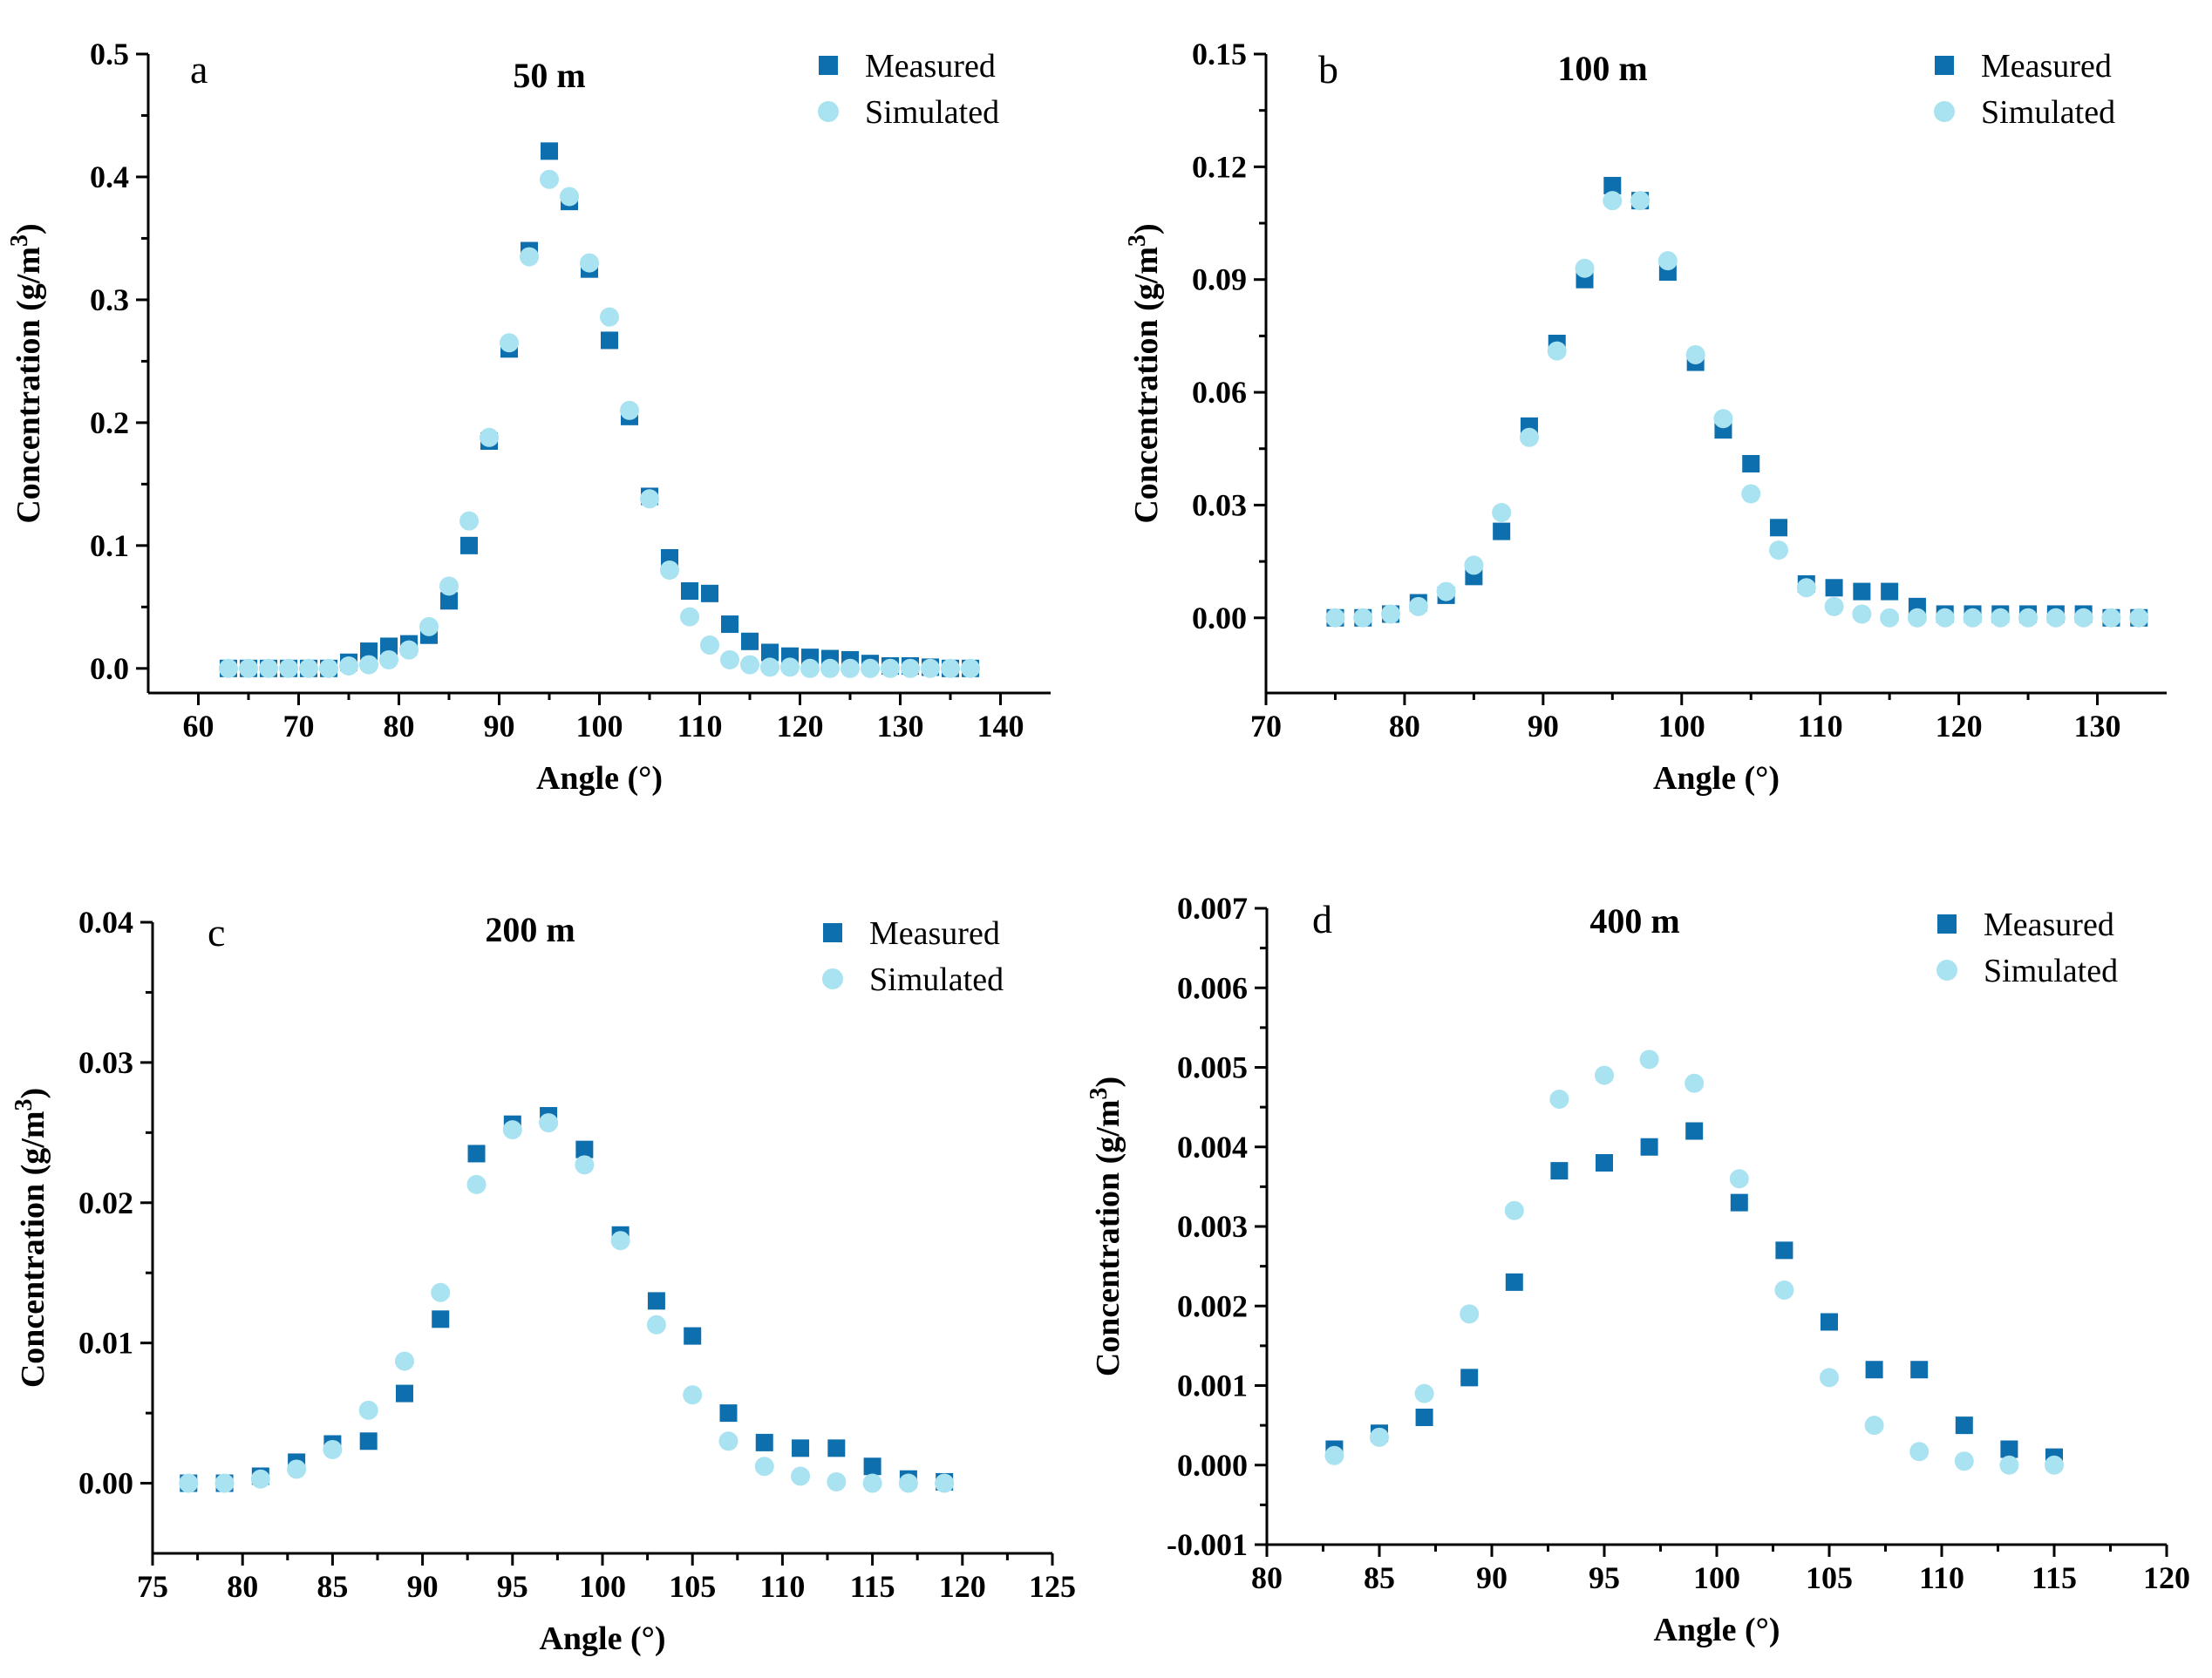  Describe the element at coordinates (1543, 727) in the screenshot. I see `x-tick-label: 90` at that location.